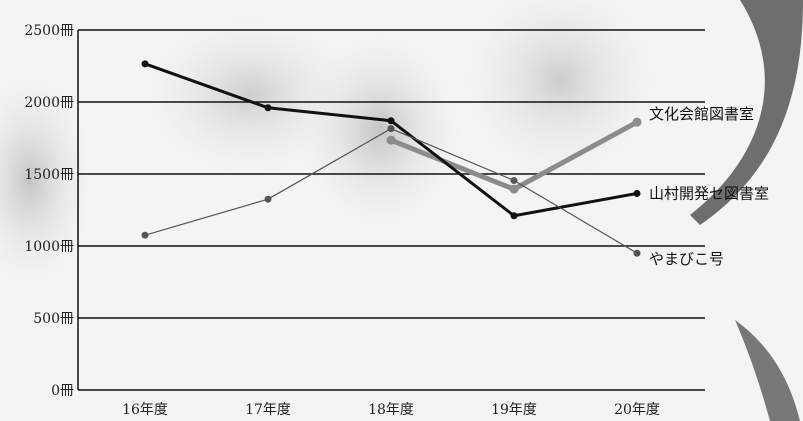 The height and width of the screenshot is (421, 803). I want to click on series-label: 文化会館図書室, so click(701, 114).